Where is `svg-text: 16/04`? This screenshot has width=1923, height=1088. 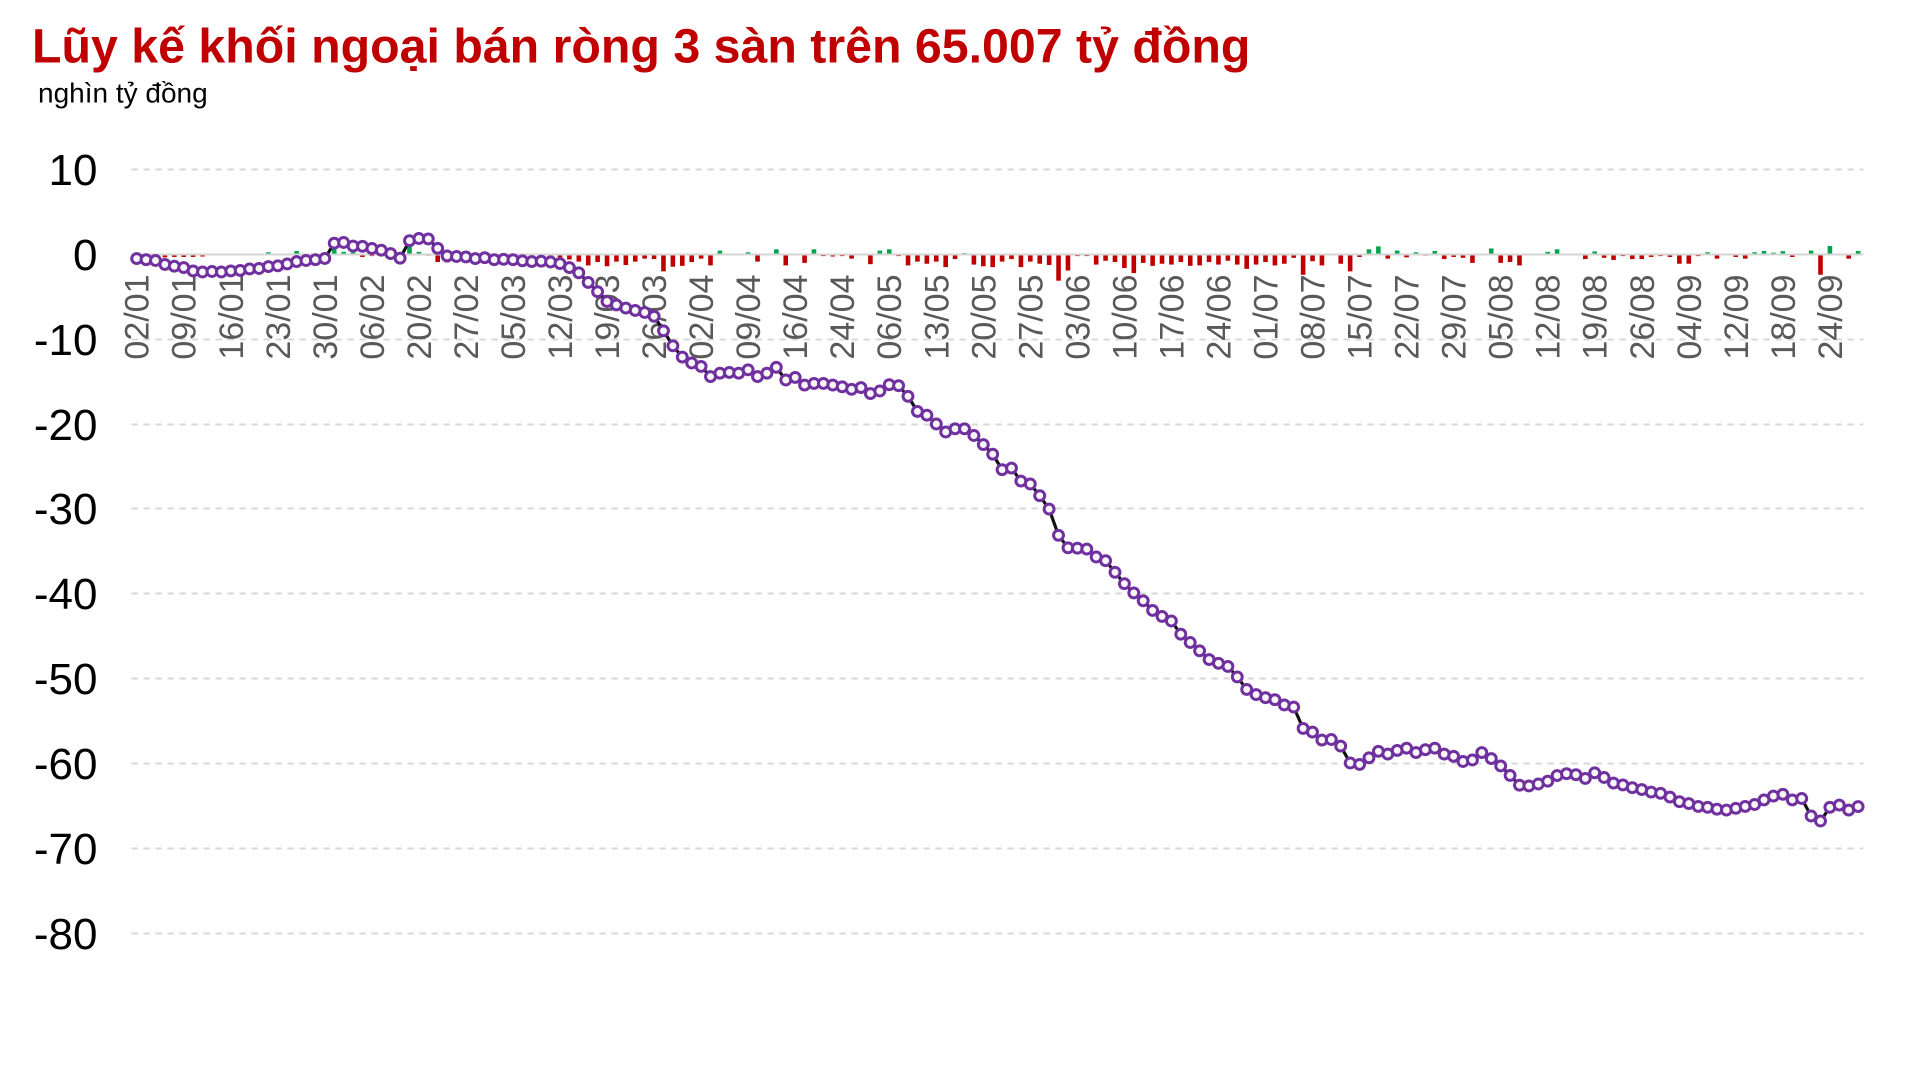 svg-text: 16/04 is located at coordinates (796, 317).